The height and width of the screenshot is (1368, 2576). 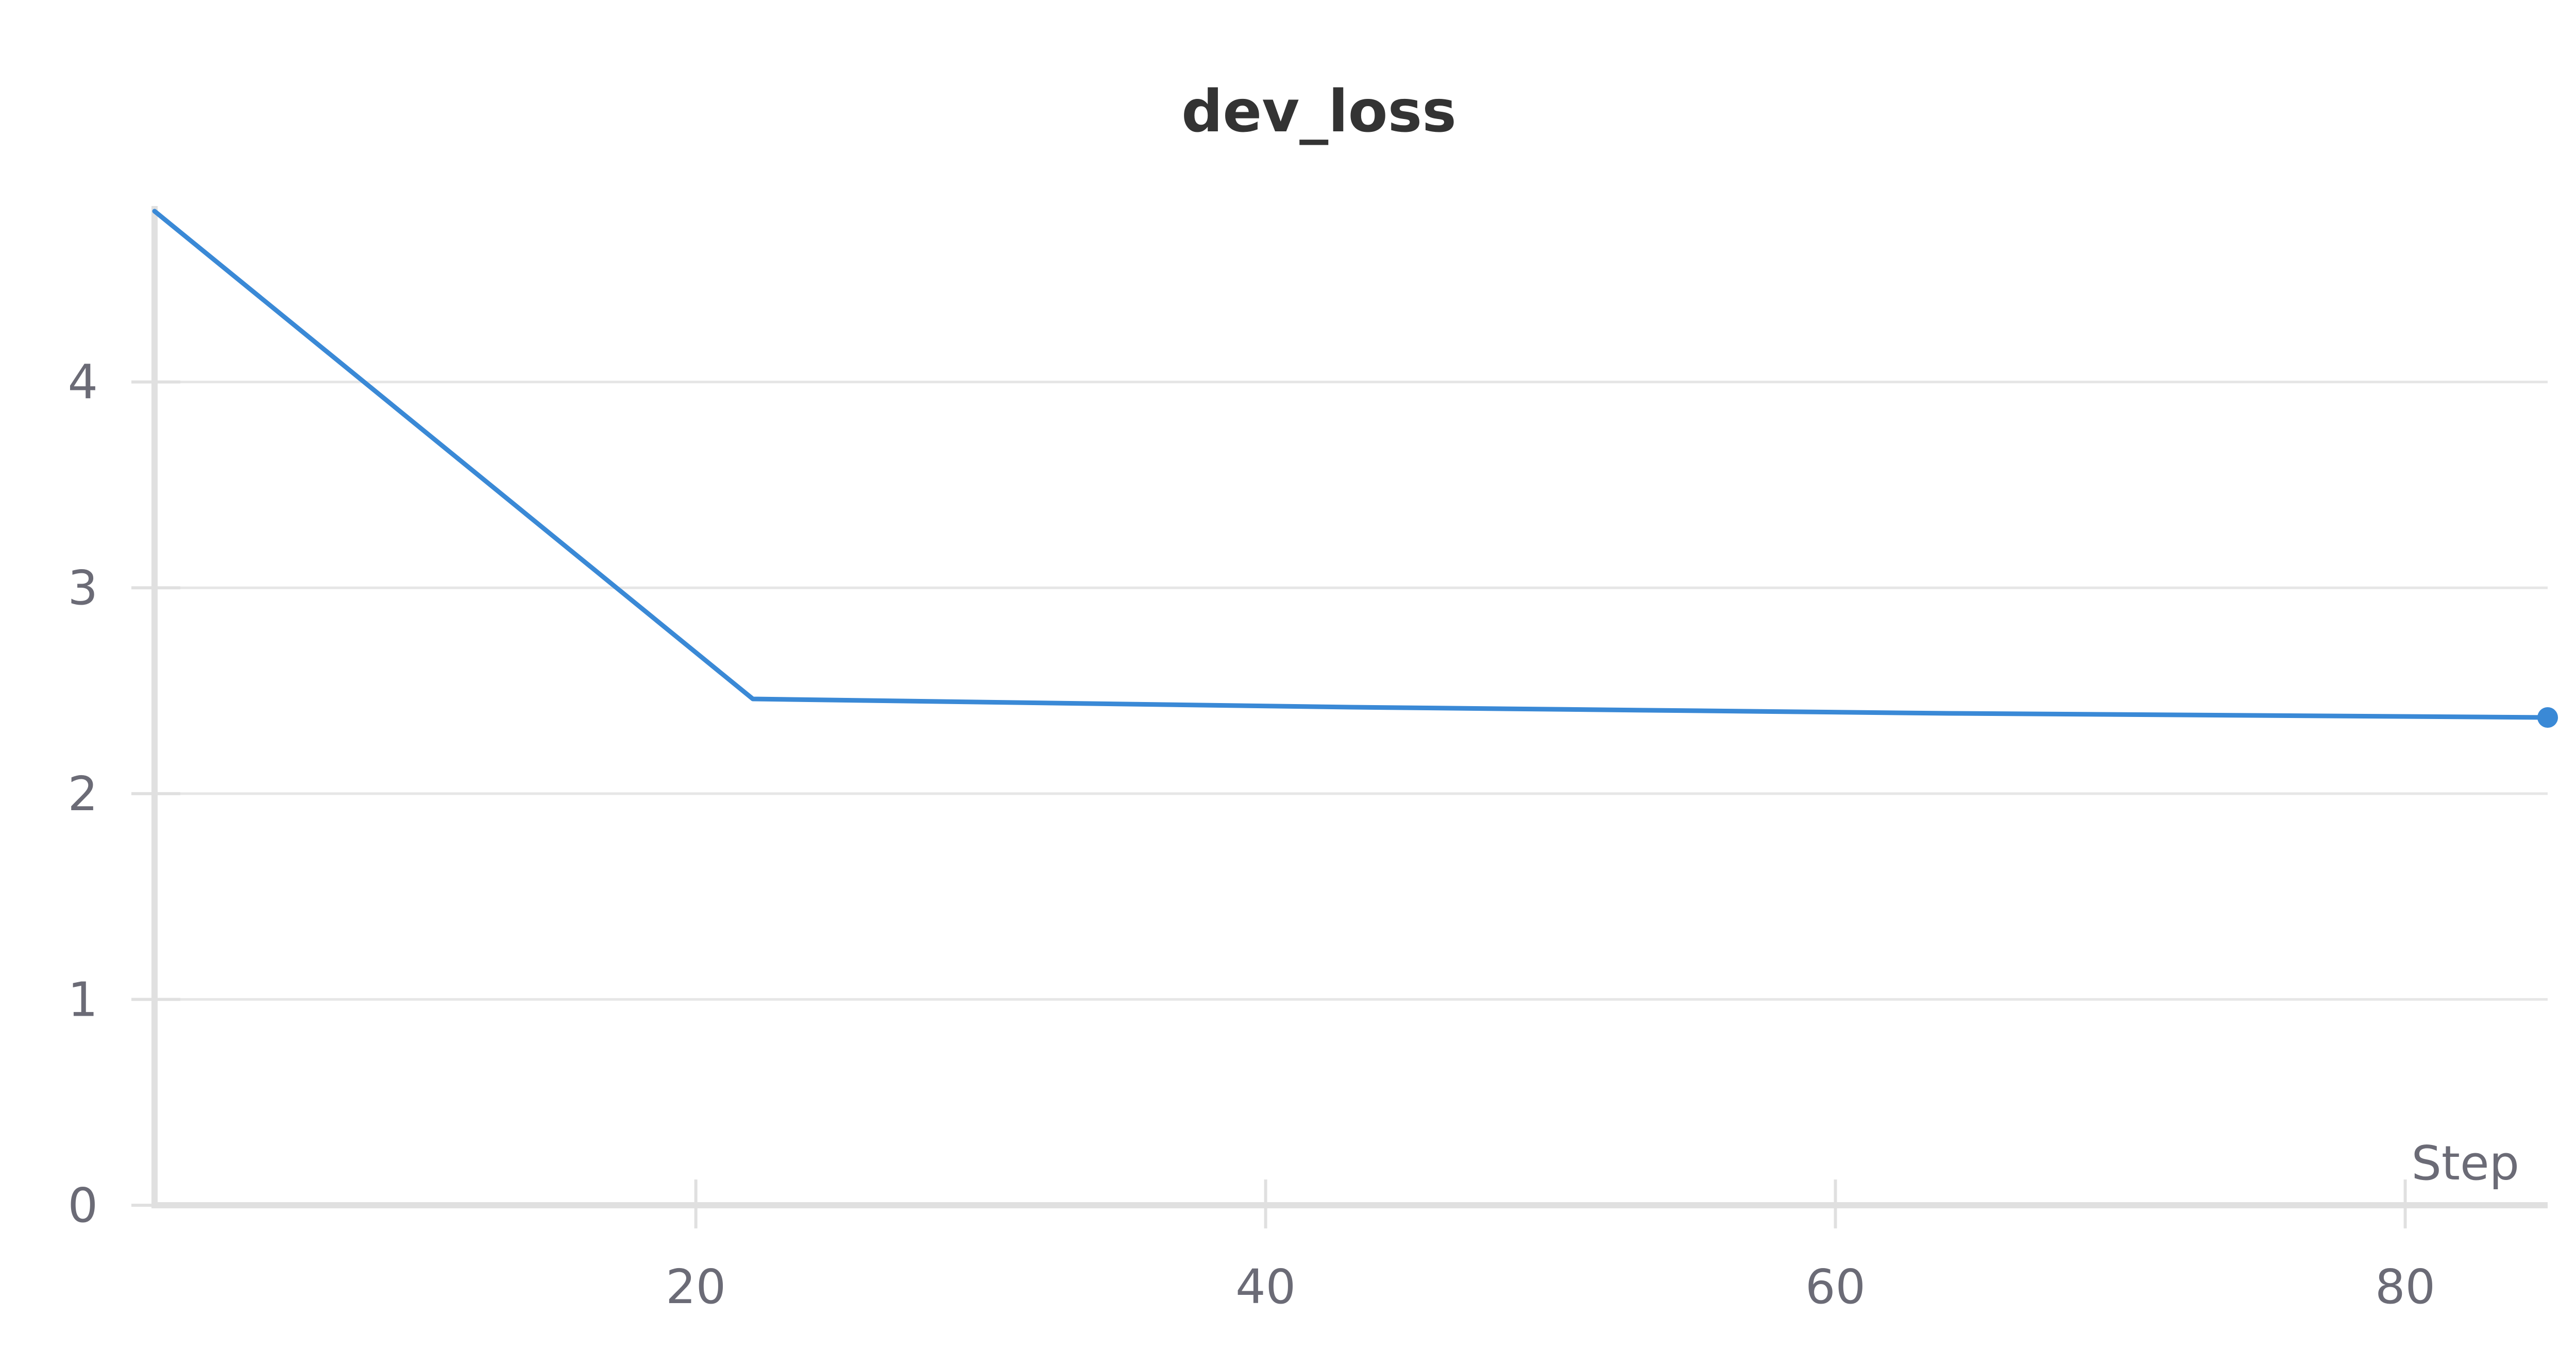 What do you see at coordinates (696, 1286) in the screenshot?
I see `x-tick-label: 20` at bounding box center [696, 1286].